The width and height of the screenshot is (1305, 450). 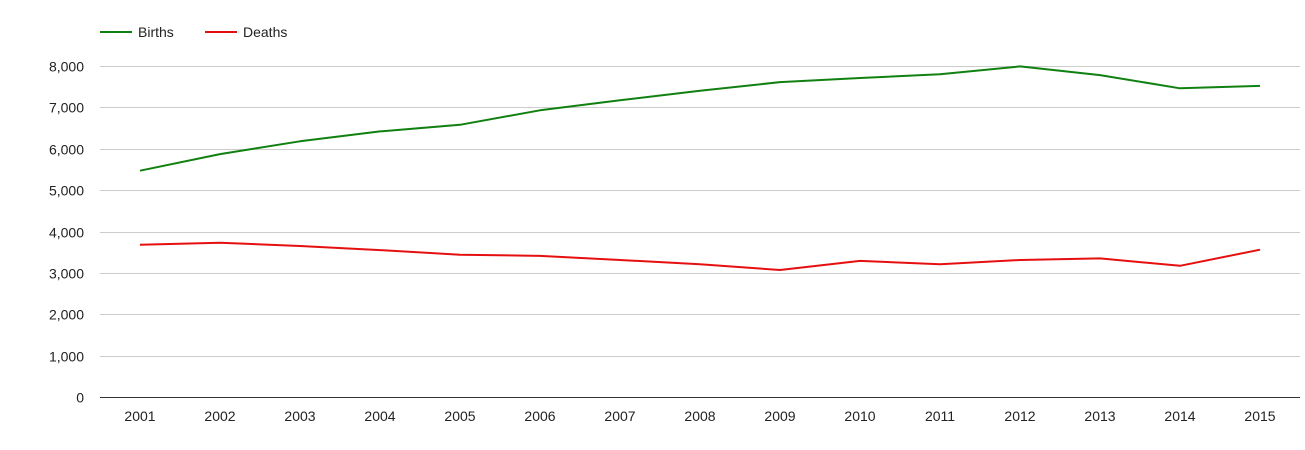 What do you see at coordinates (859, 416) in the screenshot?
I see `x-tick-label: 2010` at bounding box center [859, 416].